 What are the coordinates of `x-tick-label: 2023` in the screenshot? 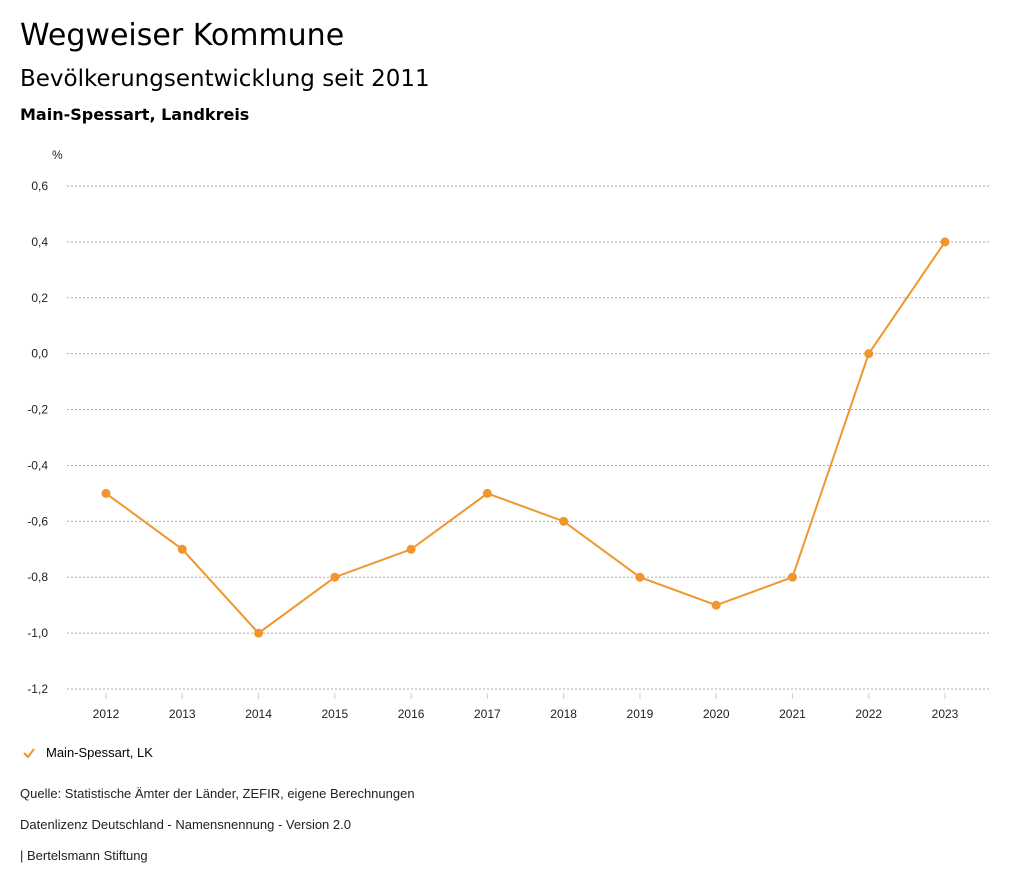 It's located at (945, 714).